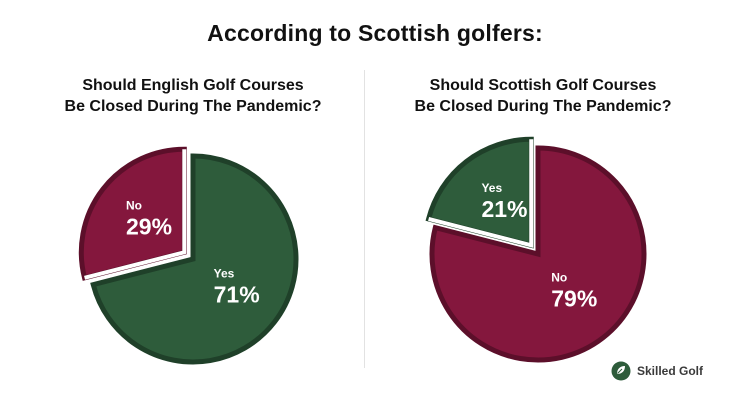  I want to click on chart-title-line: Should English Golf Courses, so click(193, 85).